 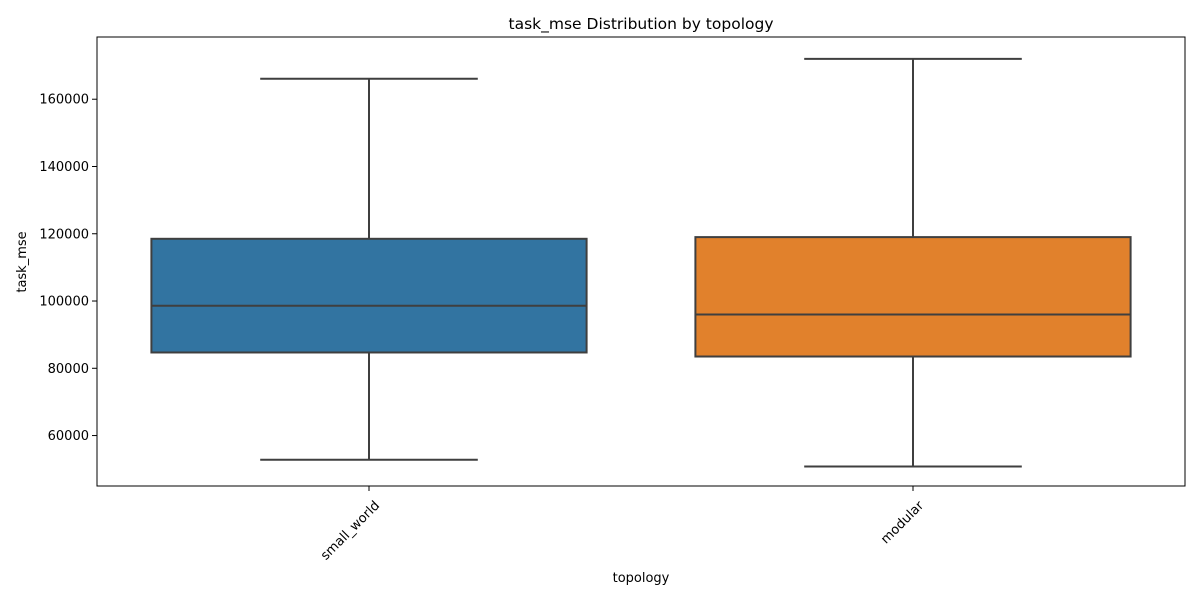 I want to click on y-axis-label: task_mse, so click(x=22, y=261).